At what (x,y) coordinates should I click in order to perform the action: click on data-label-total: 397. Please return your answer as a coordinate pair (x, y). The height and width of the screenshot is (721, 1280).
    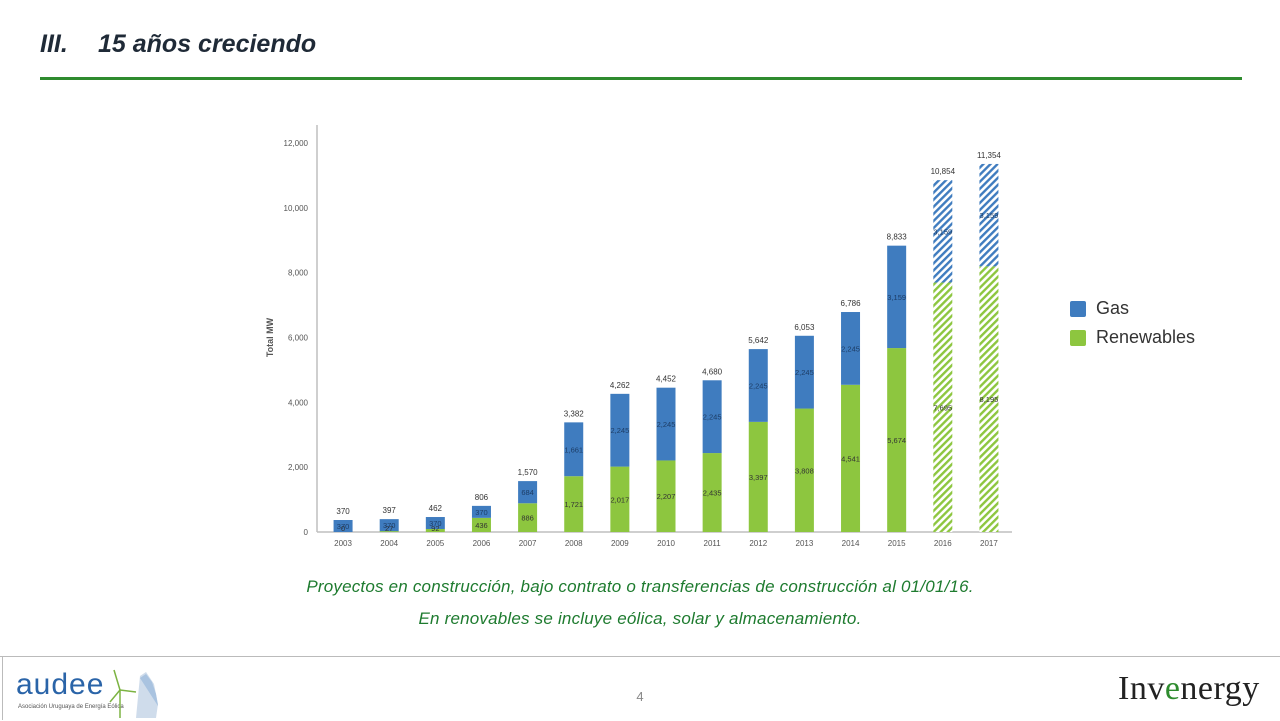
    Looking at the image, I should click on (390, 510).